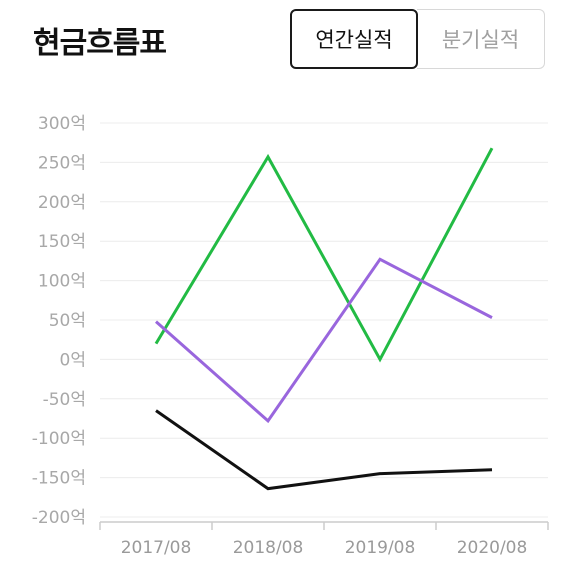 This screenshot has height=583, width=580. I want to click on y-tick-label: 250억, so click(62, 163).